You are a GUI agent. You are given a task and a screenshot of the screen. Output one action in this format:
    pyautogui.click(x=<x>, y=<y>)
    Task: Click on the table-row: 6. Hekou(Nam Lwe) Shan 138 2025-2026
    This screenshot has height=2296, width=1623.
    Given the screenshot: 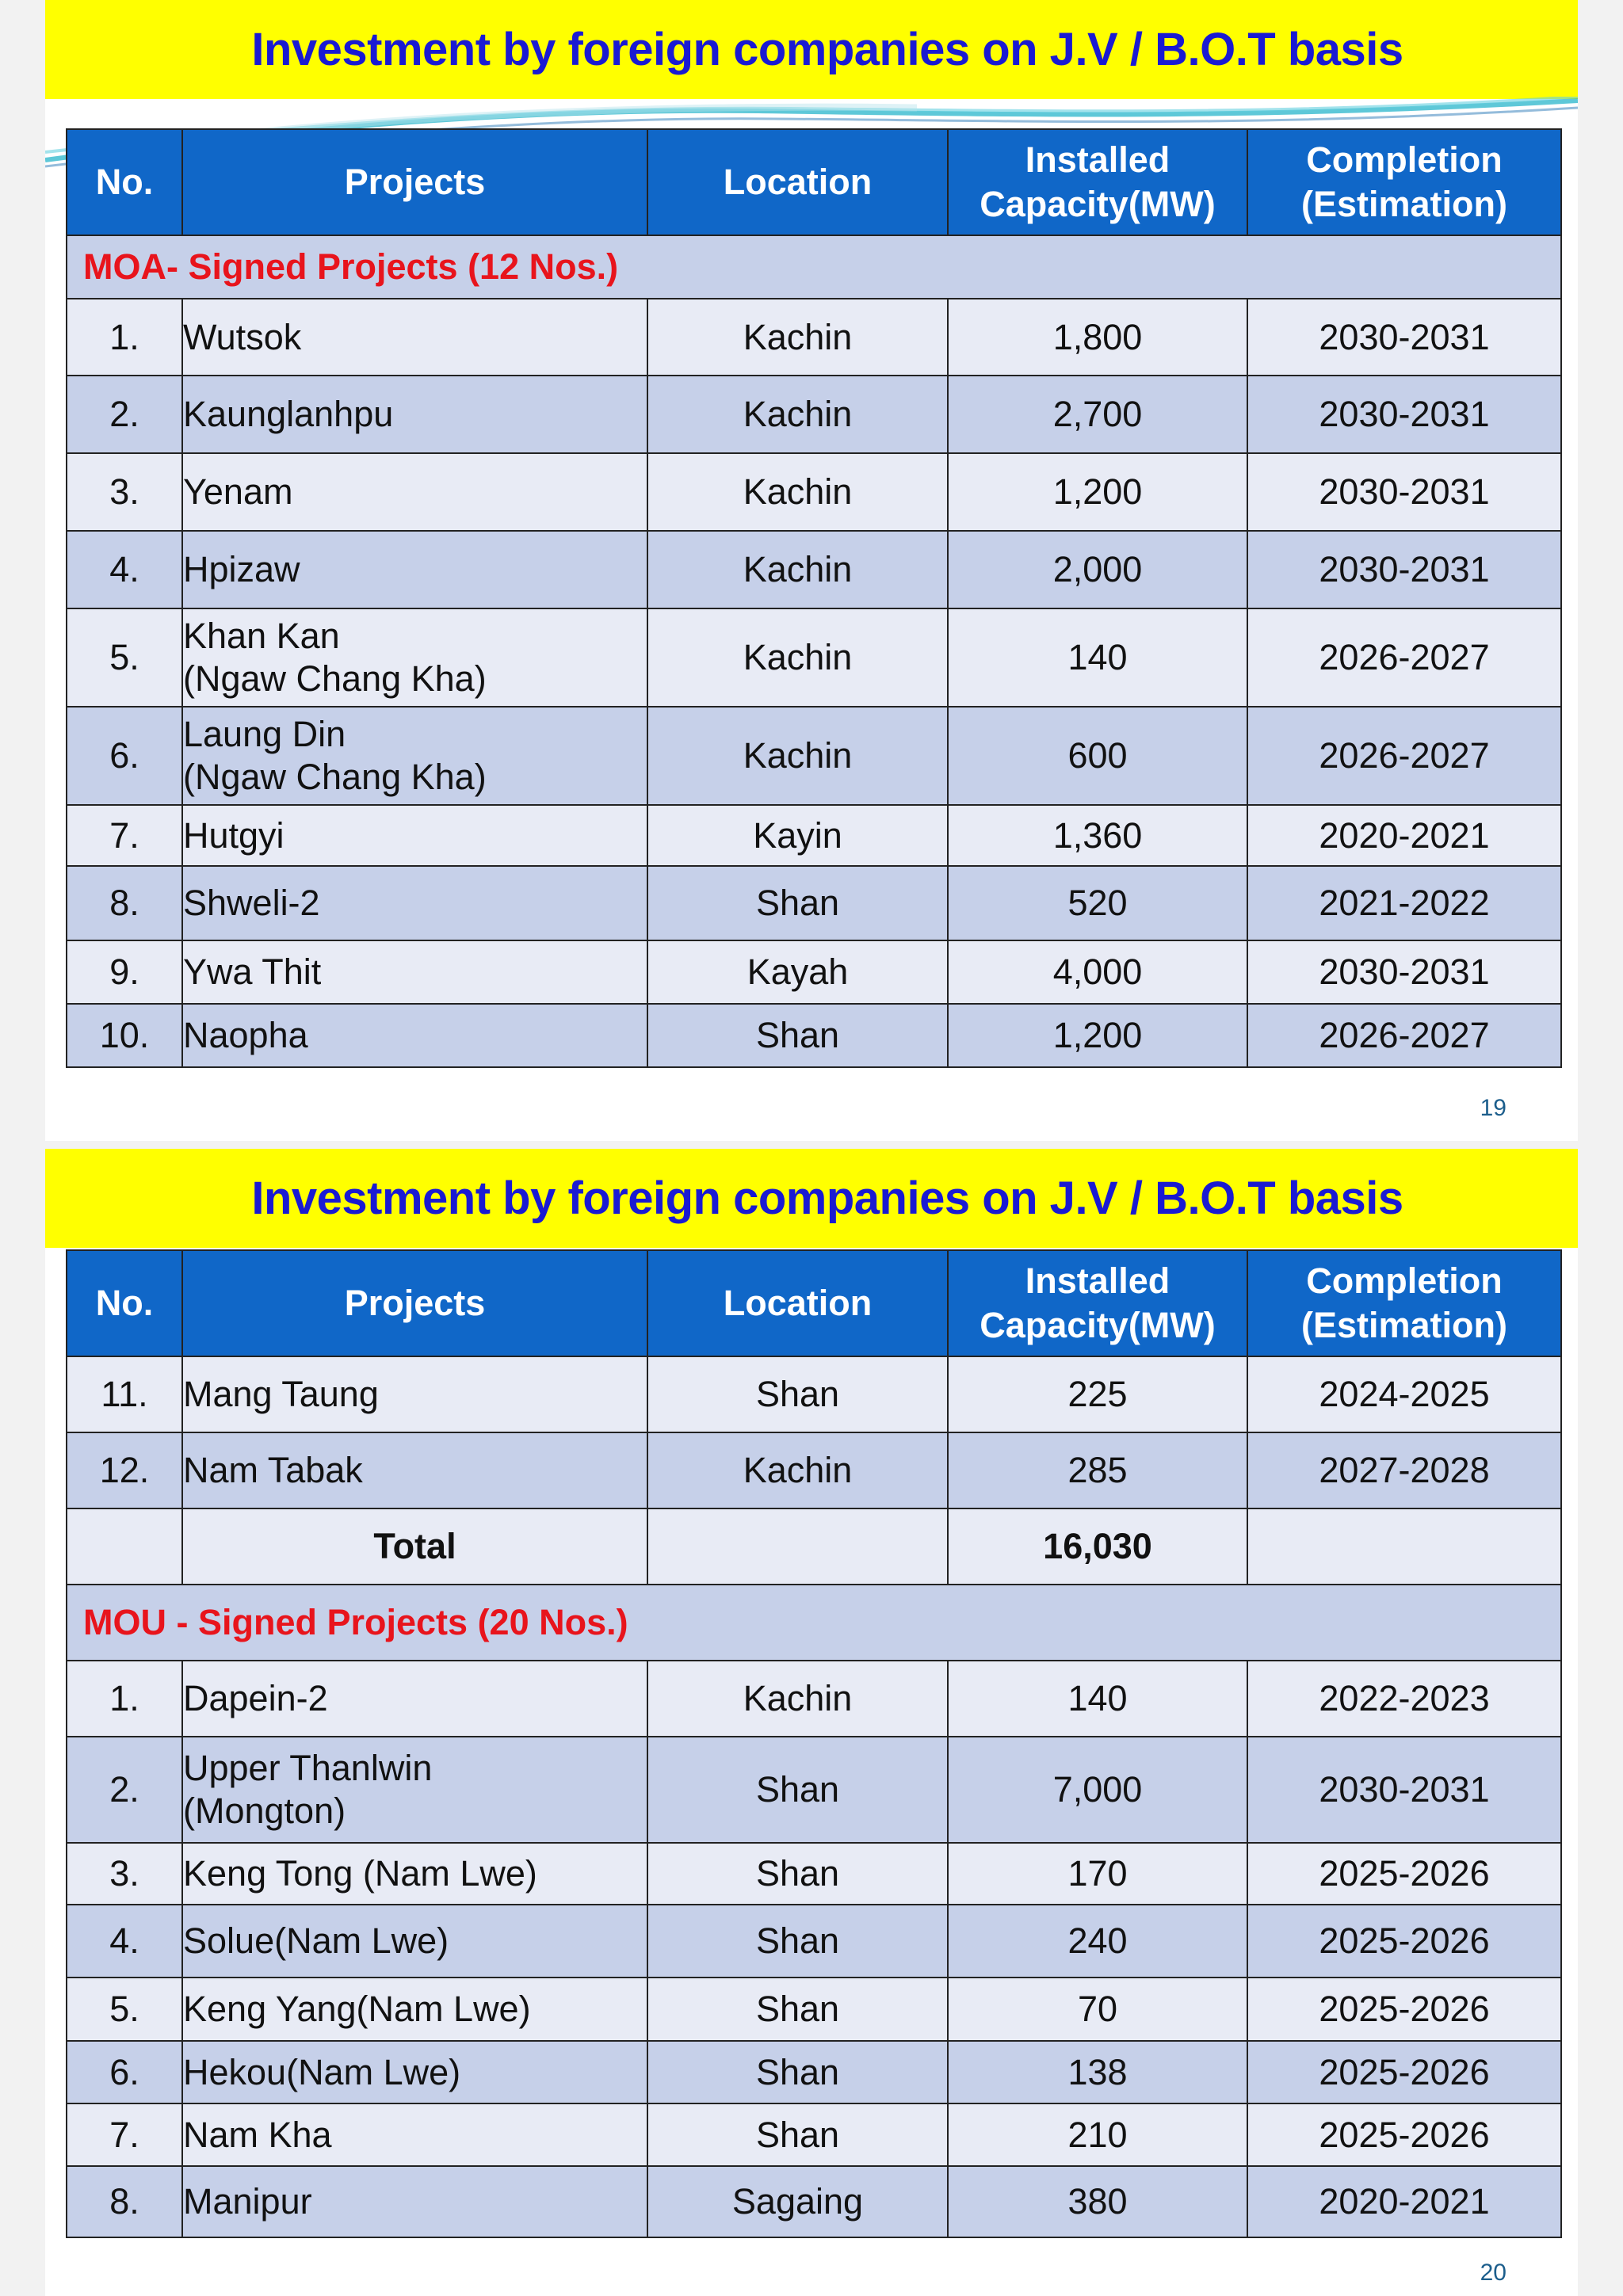 What is the action you would take?
    pyautogui.click(x=814, y=2072)
    